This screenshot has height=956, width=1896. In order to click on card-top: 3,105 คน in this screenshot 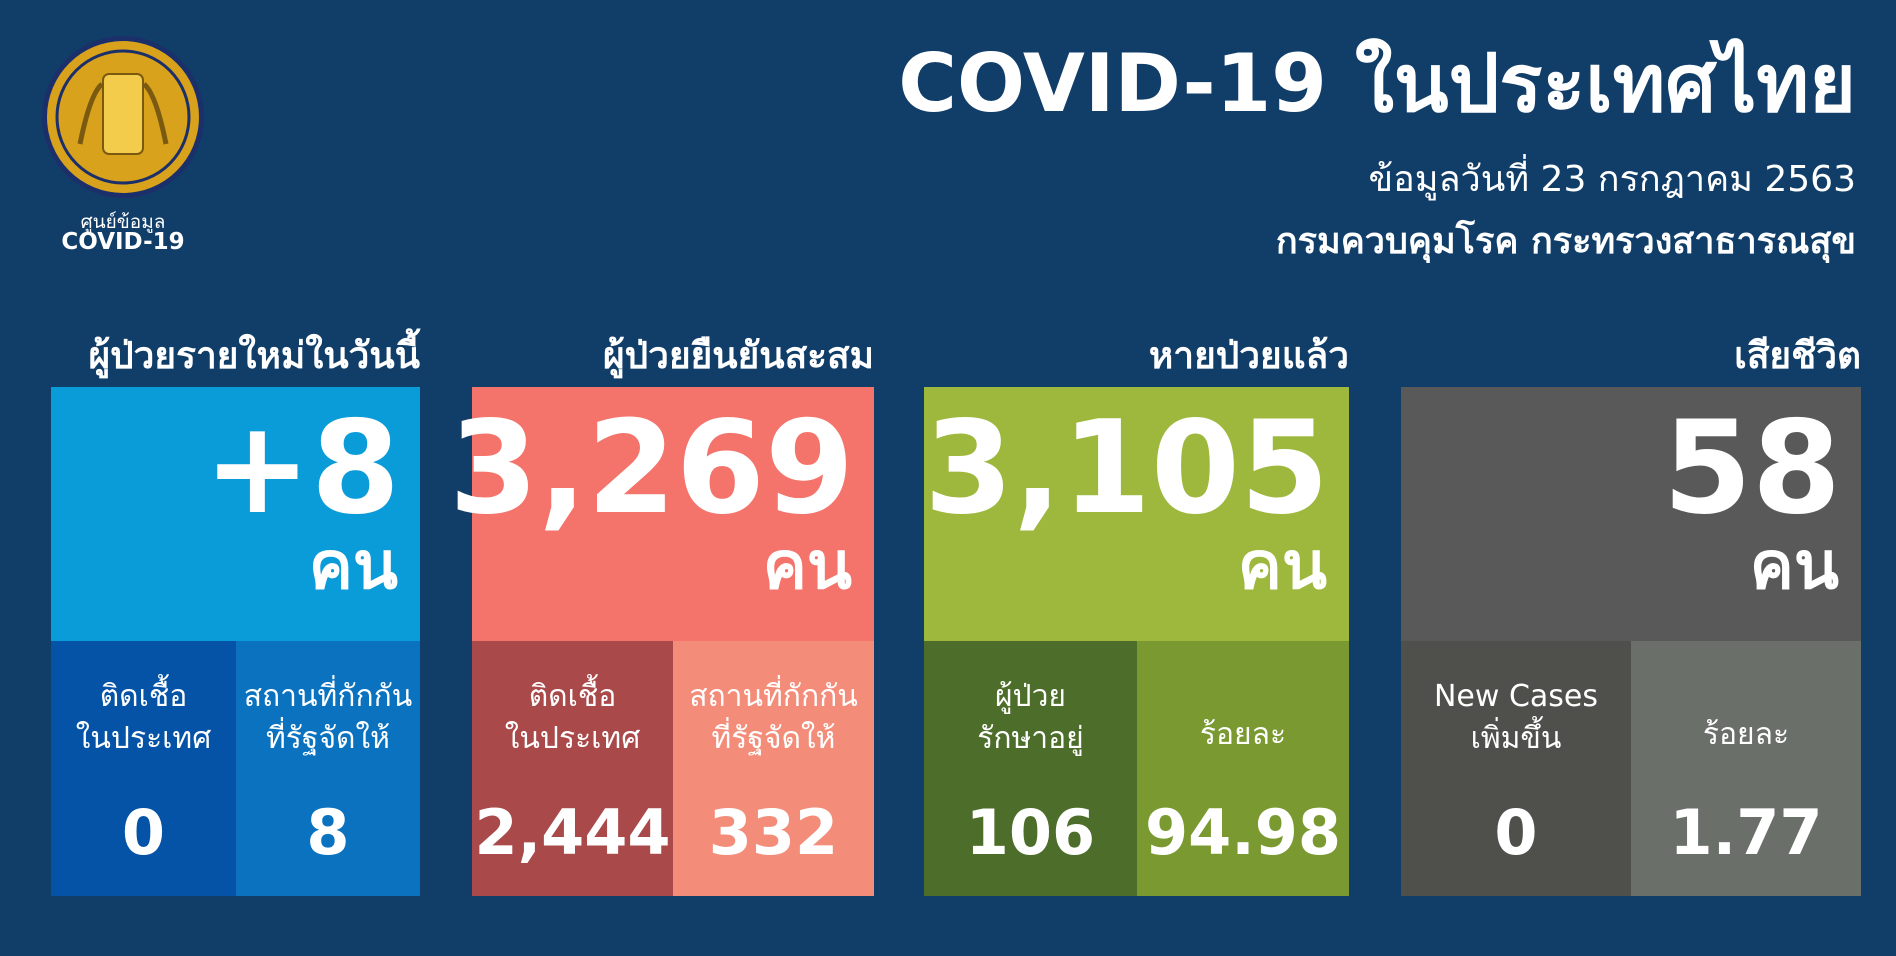, I will do `click(1136, 514)`.